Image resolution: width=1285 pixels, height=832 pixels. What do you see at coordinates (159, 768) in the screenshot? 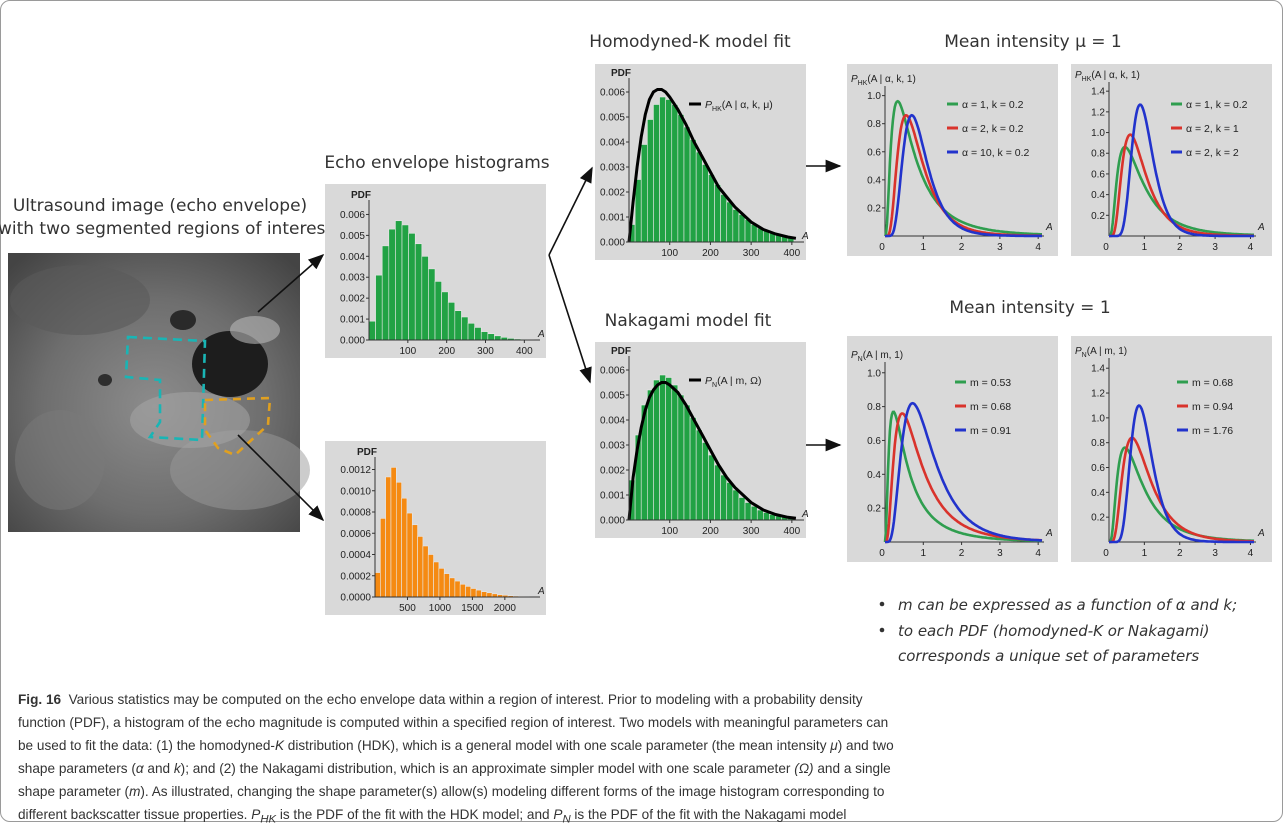
I see `caption-text-4b: and` at bounding box center [159, 768].